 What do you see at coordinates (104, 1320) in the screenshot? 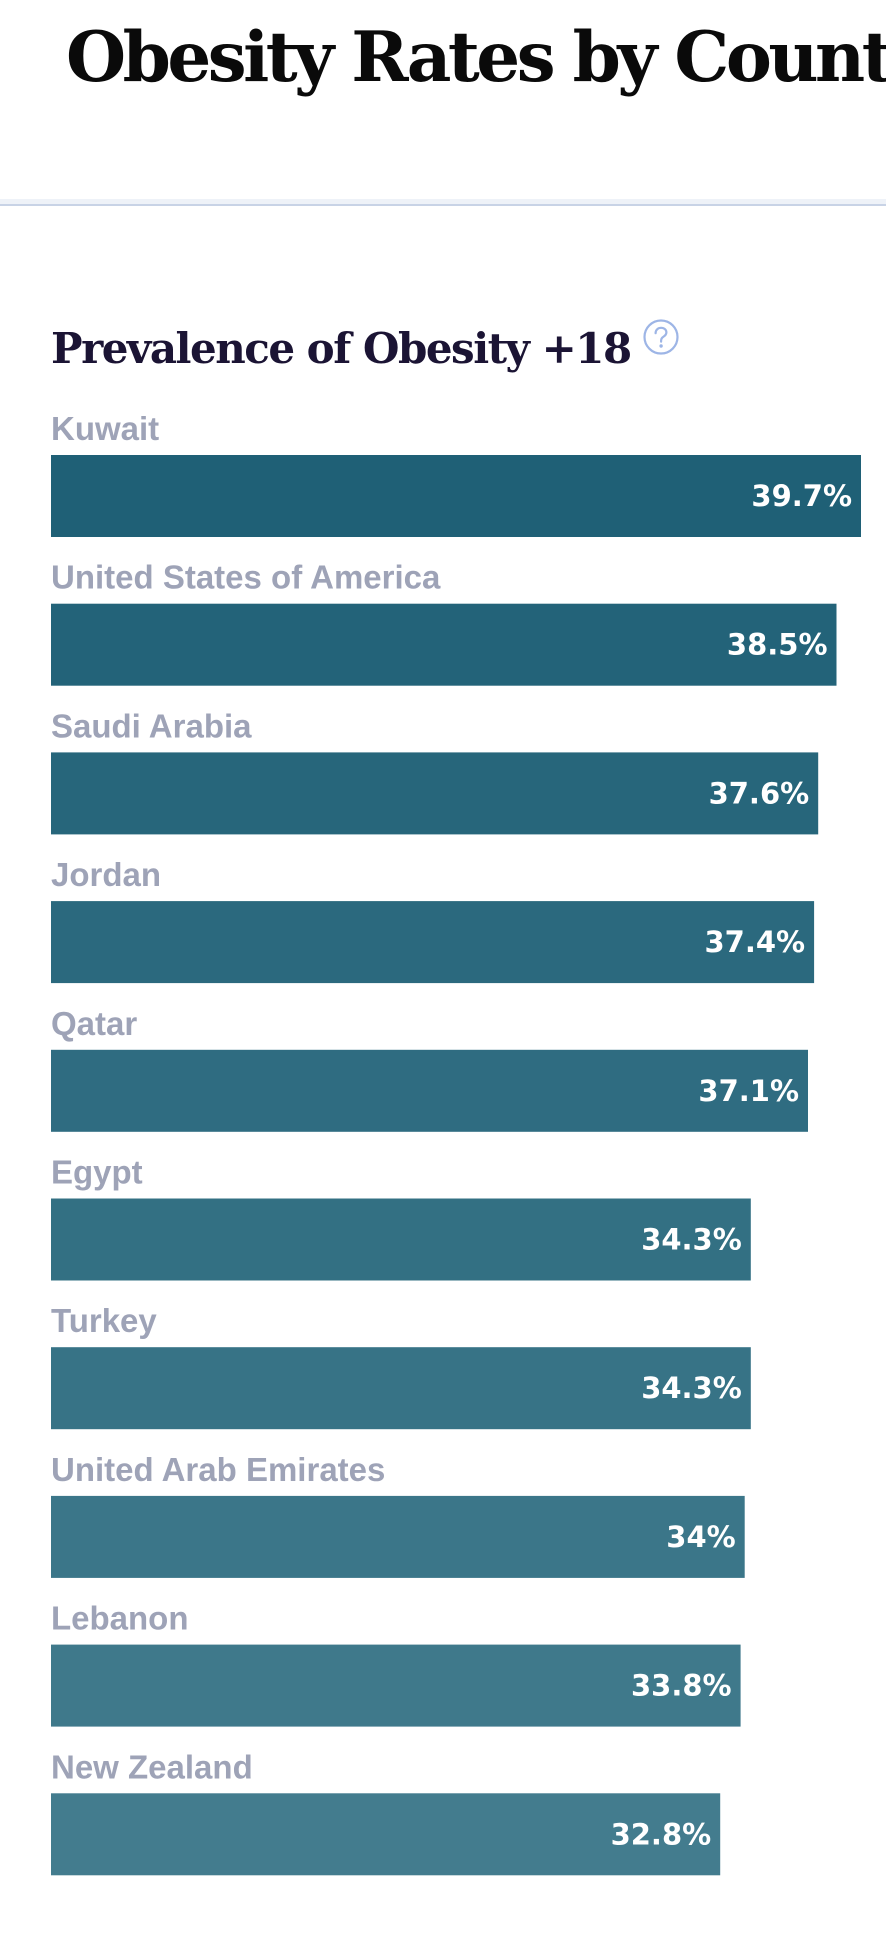
I see `category-label: Turkey` at bounding box center [104, 1320].